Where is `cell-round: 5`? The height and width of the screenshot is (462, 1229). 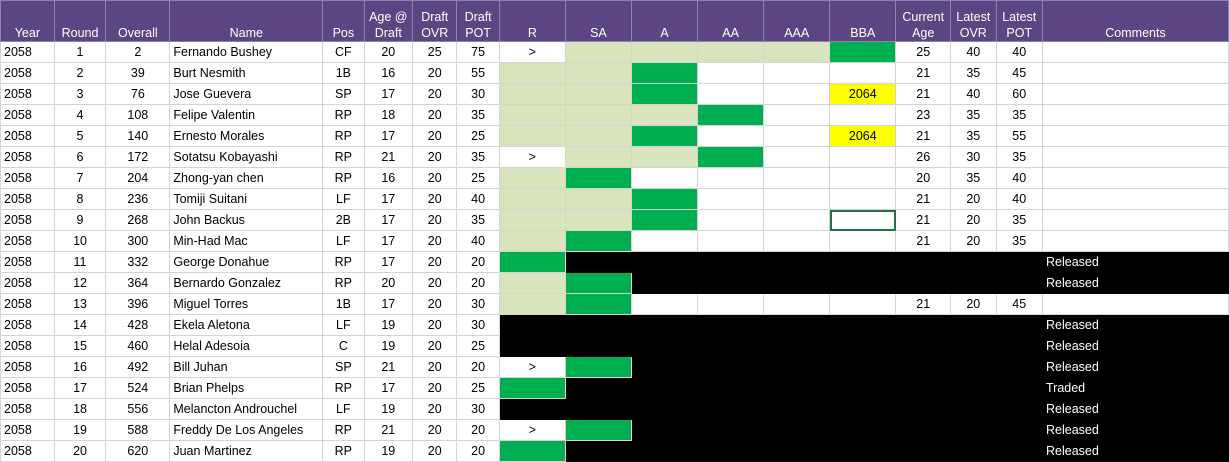
cell-round: 5 is located at coordinates (80, 136).